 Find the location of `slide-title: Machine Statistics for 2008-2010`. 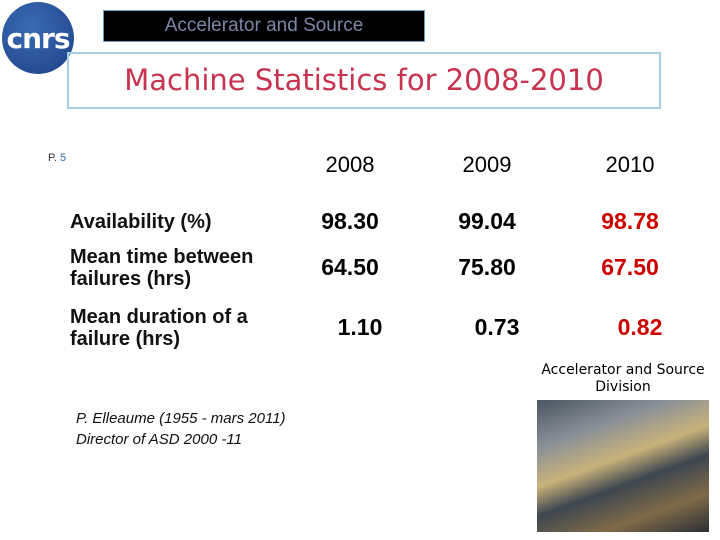

slide-title: Machine Statistics for 2008-2010 is located at coordinates (364, 80).